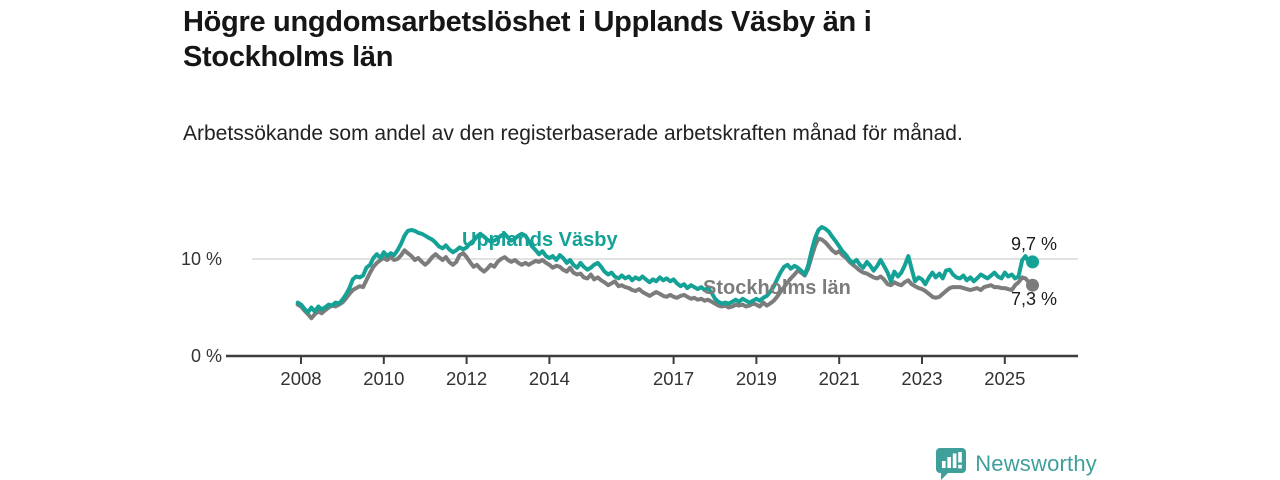 Image resolution: width=1280 pixels, height=480 pixels. I want to click on series-label-upplands-vasby: Upplands Väsby, so click(540, 240).